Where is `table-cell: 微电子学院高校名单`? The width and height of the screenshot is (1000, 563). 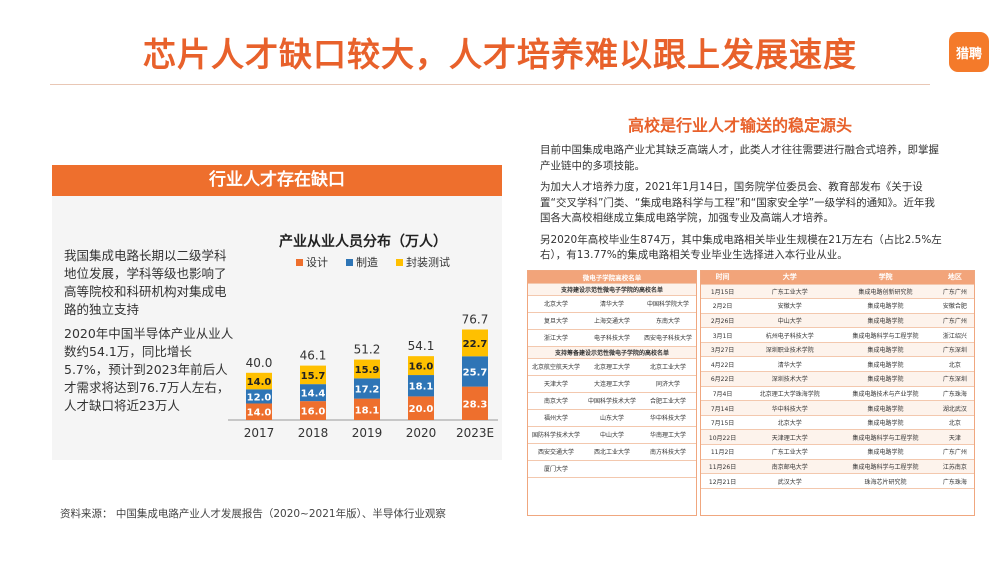 table-cell: 微电子学院高校名单 is located at coordinates (612, 277).